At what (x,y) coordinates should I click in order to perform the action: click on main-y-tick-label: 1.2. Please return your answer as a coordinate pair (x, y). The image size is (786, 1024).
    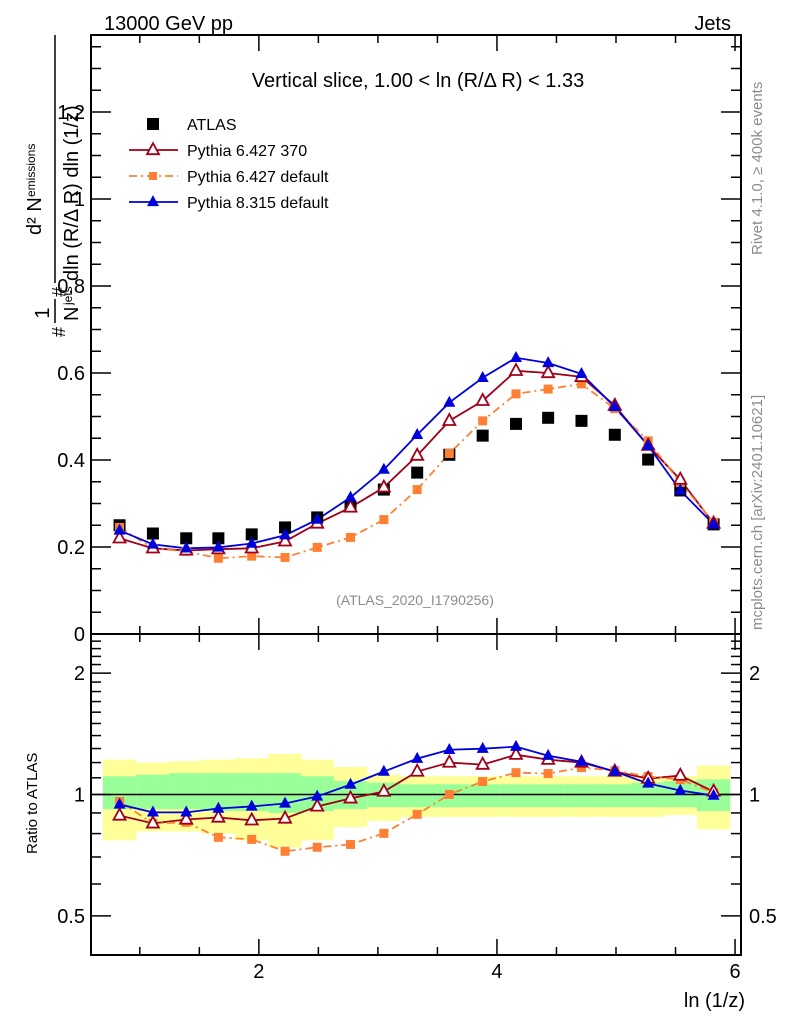
    Looking at the image, I should click on (71, 113).